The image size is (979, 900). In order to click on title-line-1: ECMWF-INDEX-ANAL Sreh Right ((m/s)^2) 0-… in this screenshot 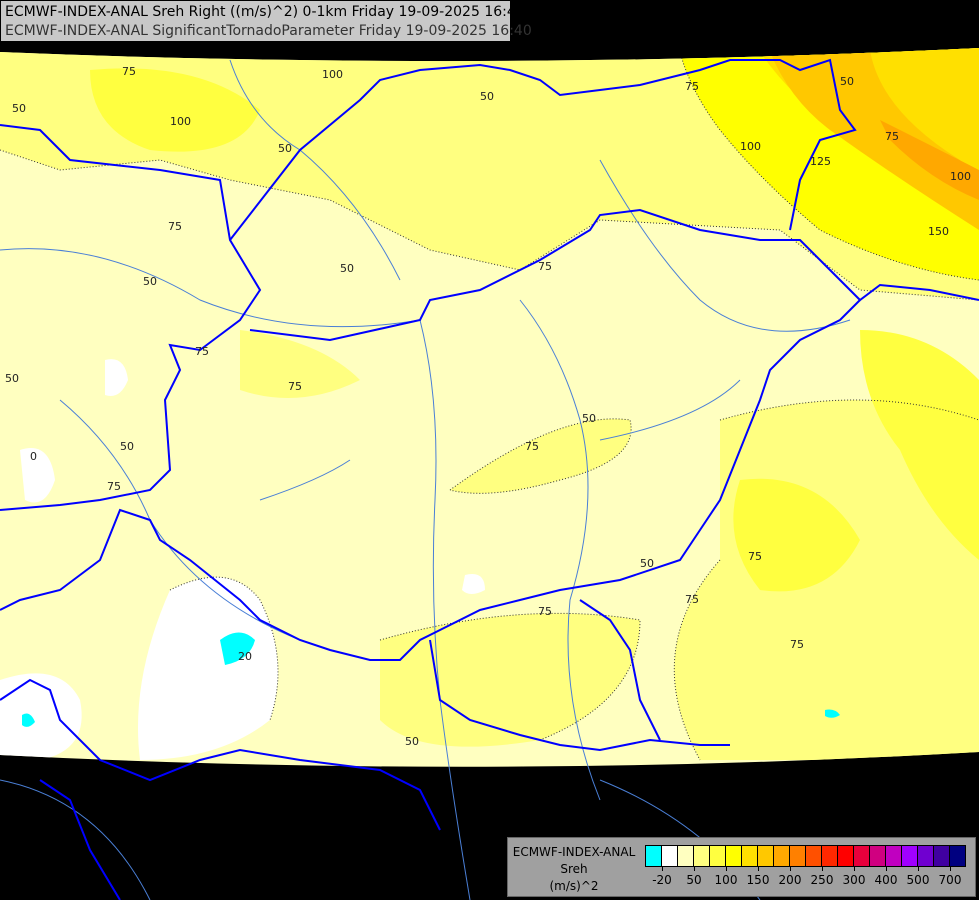, I will do `click(265, 12)`.